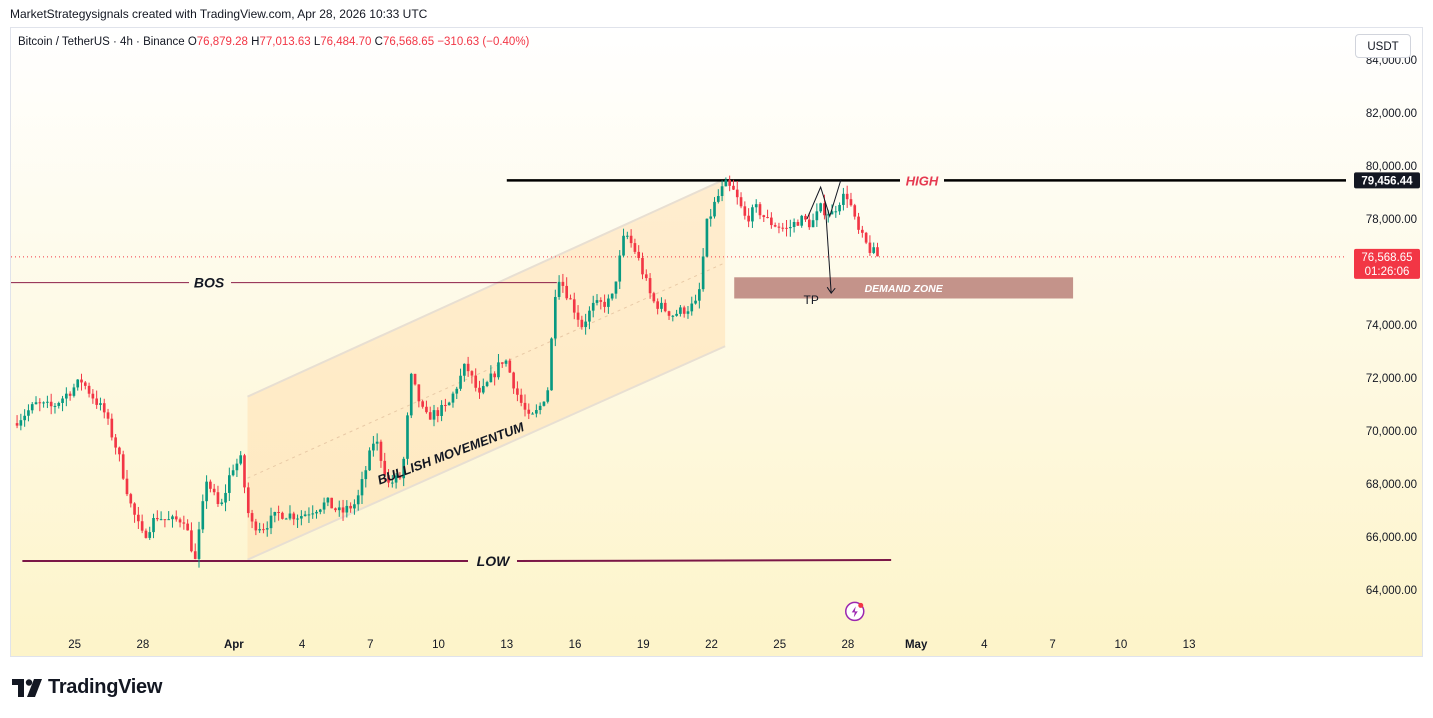 This screenshot has width=1433, height=718. I want to click on channel-lower-line, so click(486, 453).